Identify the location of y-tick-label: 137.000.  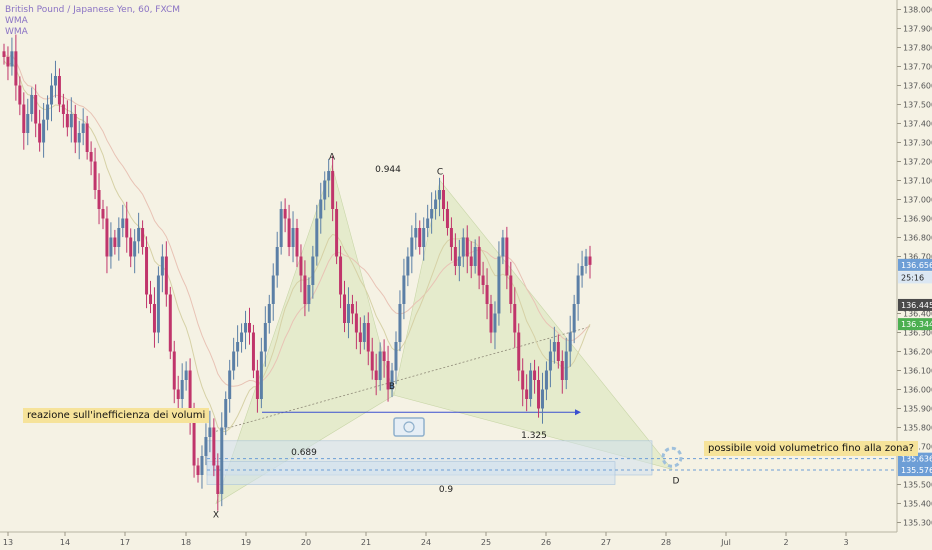
(917, 200).